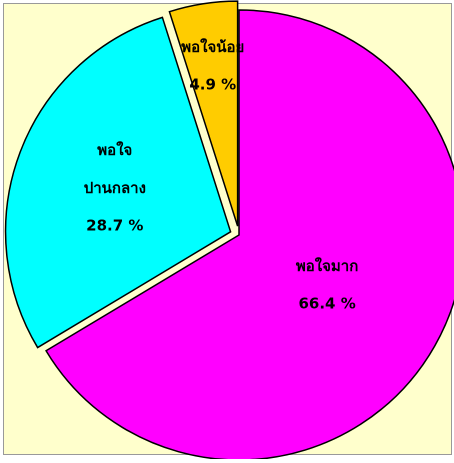 This screenshot has width=454, height=463. Describe the element at coordinates (203, 113) in the screenshot. I see `pie-slice` at that location.